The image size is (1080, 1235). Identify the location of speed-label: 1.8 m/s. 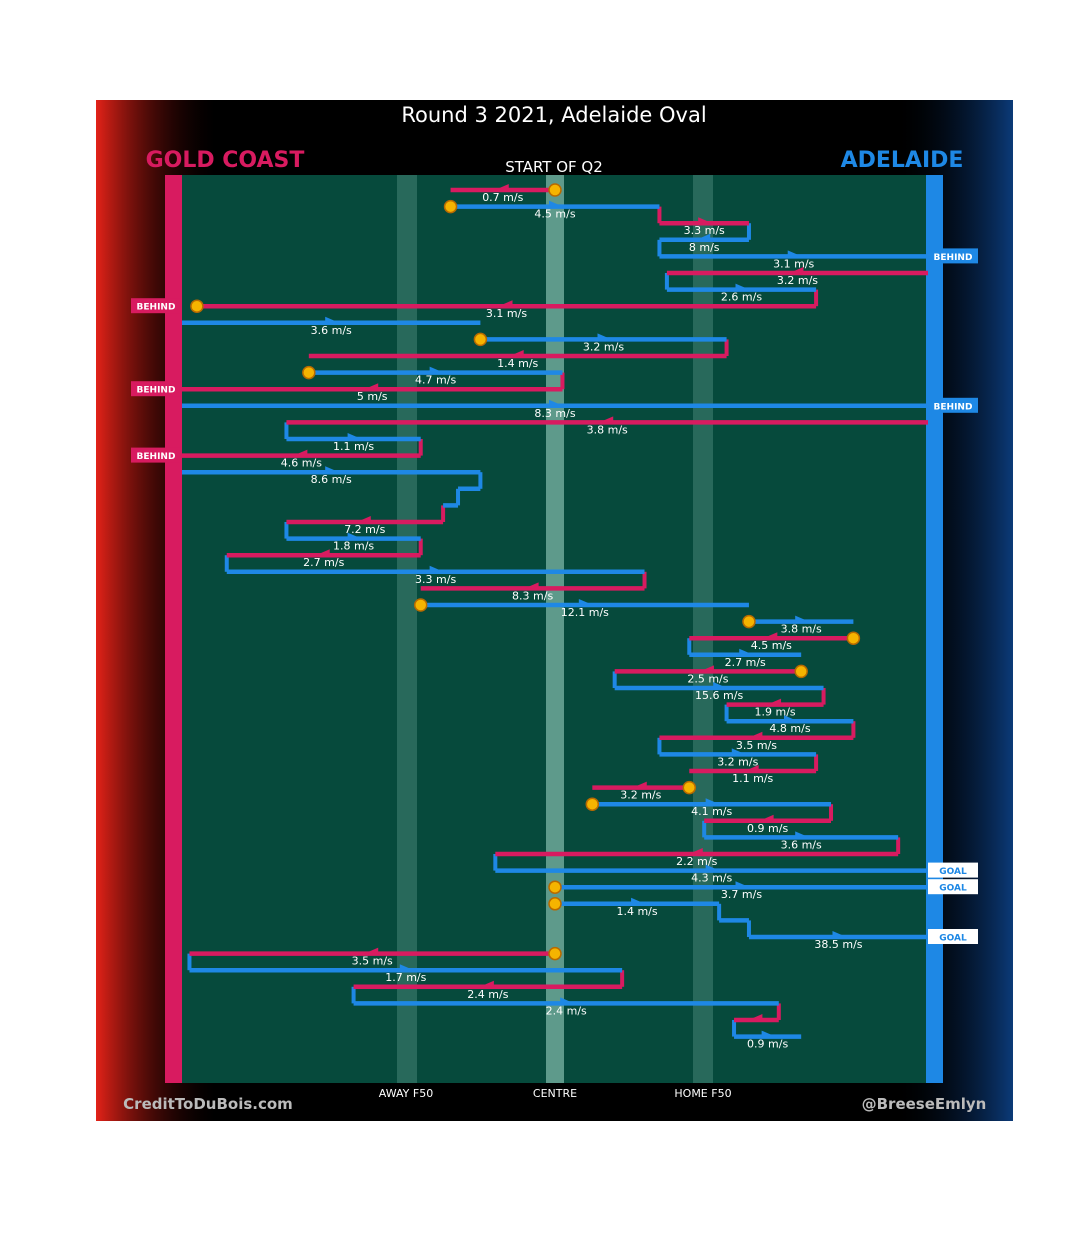
(353, 546).